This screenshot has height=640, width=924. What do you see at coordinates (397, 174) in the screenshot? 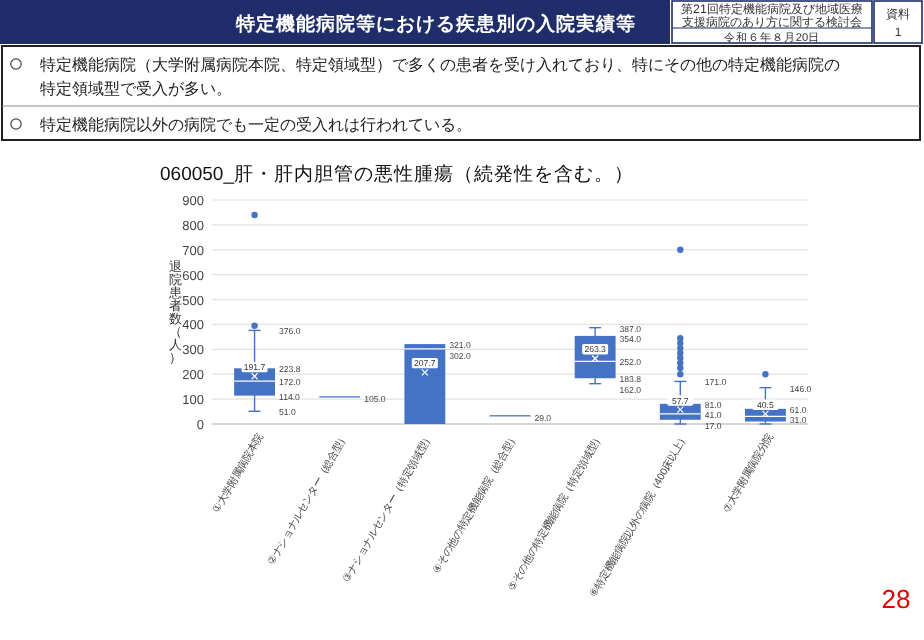
I see `chart-title: 060050_肝・肝内胆管の悪性腫瘍（続発性を含む。）` at bounding box center [397, 174].